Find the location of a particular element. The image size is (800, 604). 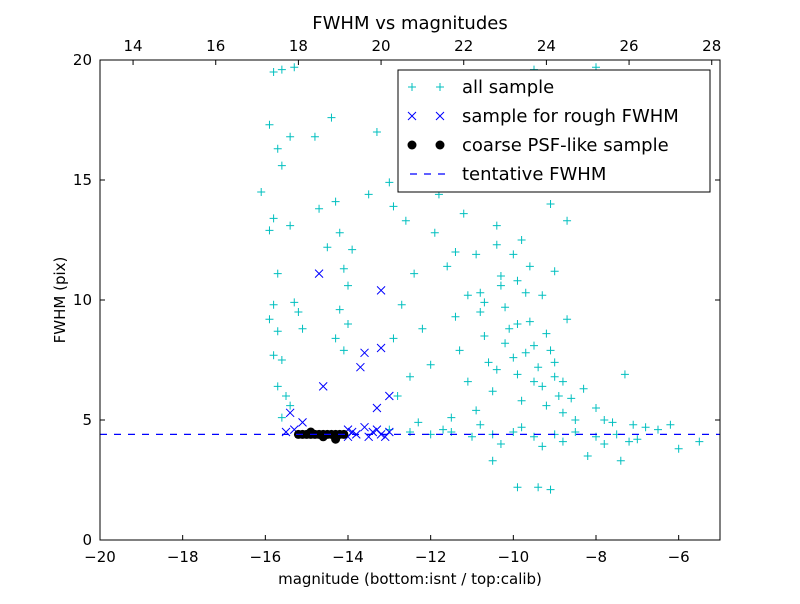

y-axis-label: FWHM (pix) is located at coordinates (60, 300).